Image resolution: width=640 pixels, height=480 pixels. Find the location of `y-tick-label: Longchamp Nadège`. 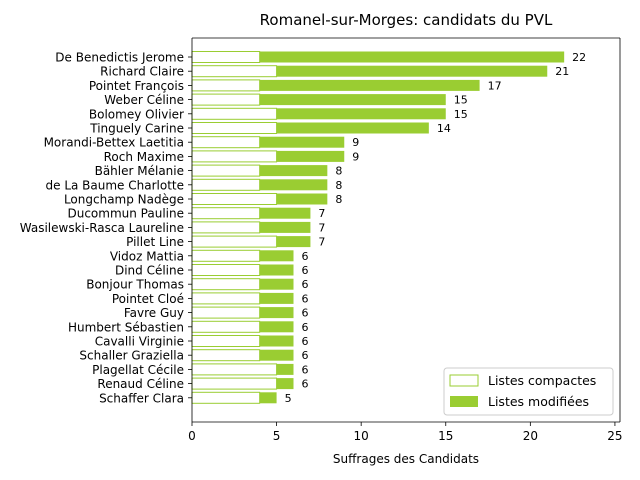

y-tick-label: Longchamp Nadège is located at coordinates (124, 200).